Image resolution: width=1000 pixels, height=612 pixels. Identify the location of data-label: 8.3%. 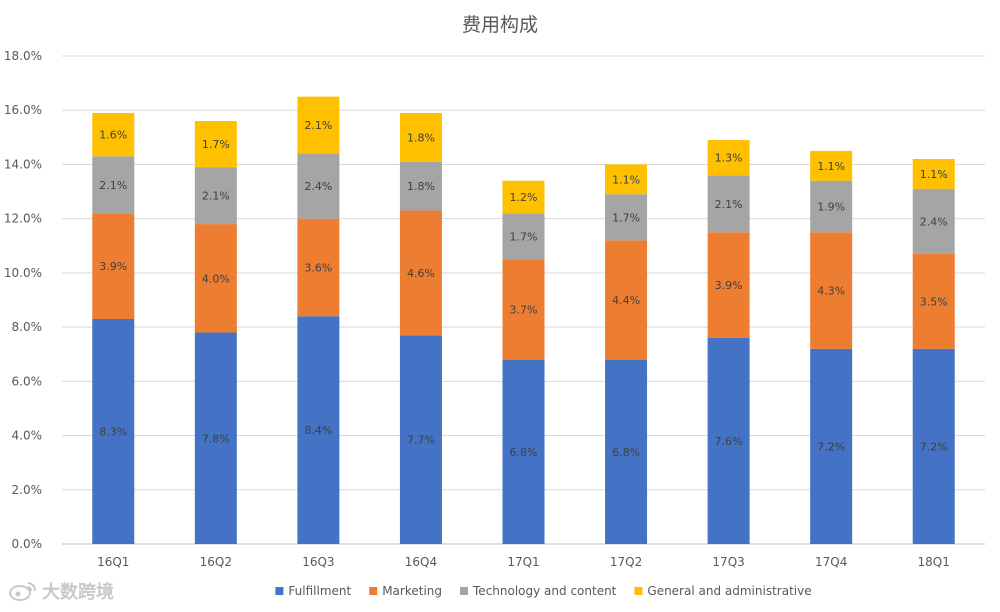
(113, 431).